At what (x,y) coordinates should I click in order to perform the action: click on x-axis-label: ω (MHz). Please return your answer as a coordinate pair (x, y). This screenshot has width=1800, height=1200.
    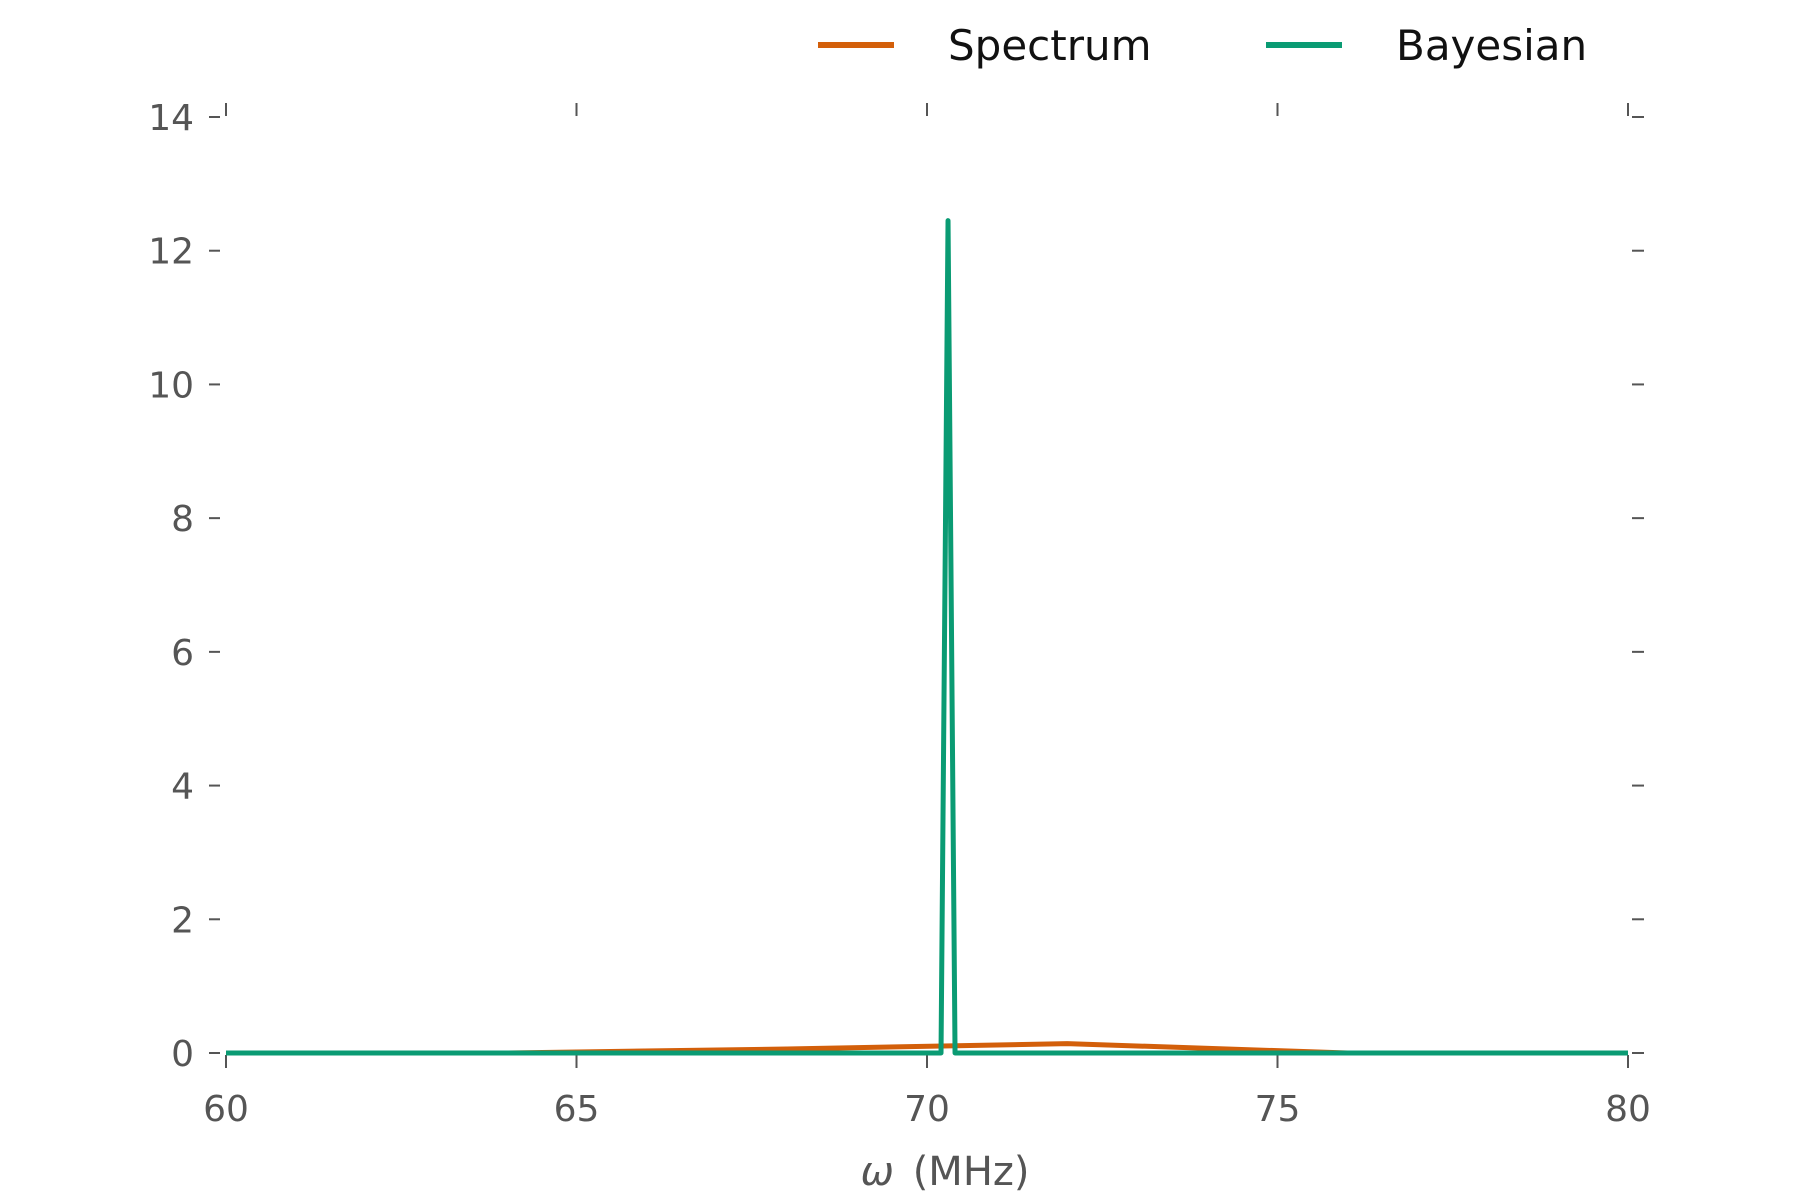
    Looking at the image, I should click on (944, 1172).